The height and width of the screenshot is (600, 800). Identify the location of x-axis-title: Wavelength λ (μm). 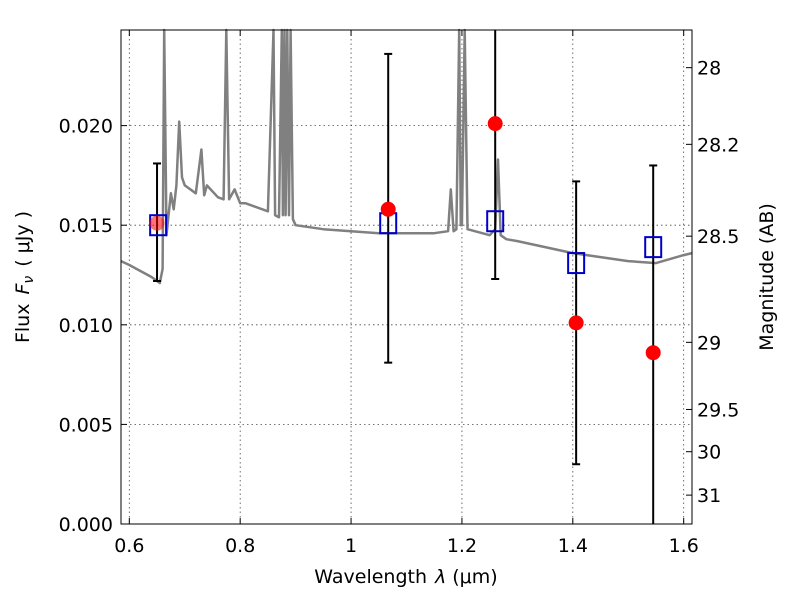
(405, 577).